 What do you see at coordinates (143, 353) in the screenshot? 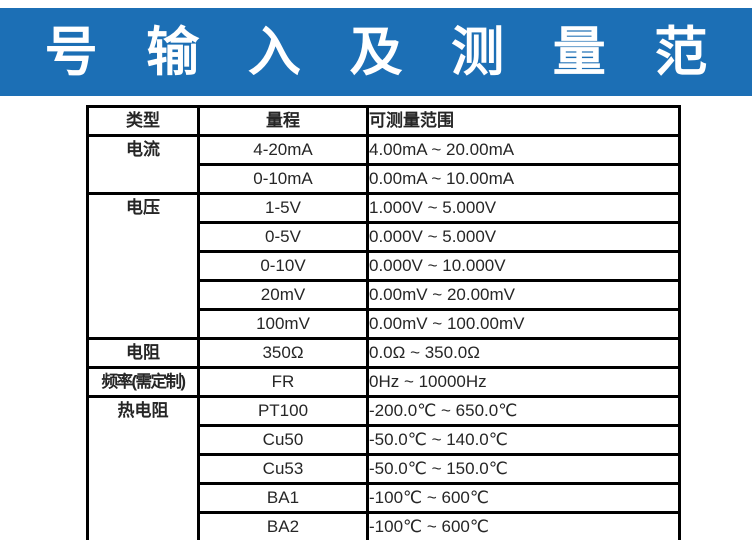
I see `type-cell-resistance: 电阻` at bounding box center [143, 353].